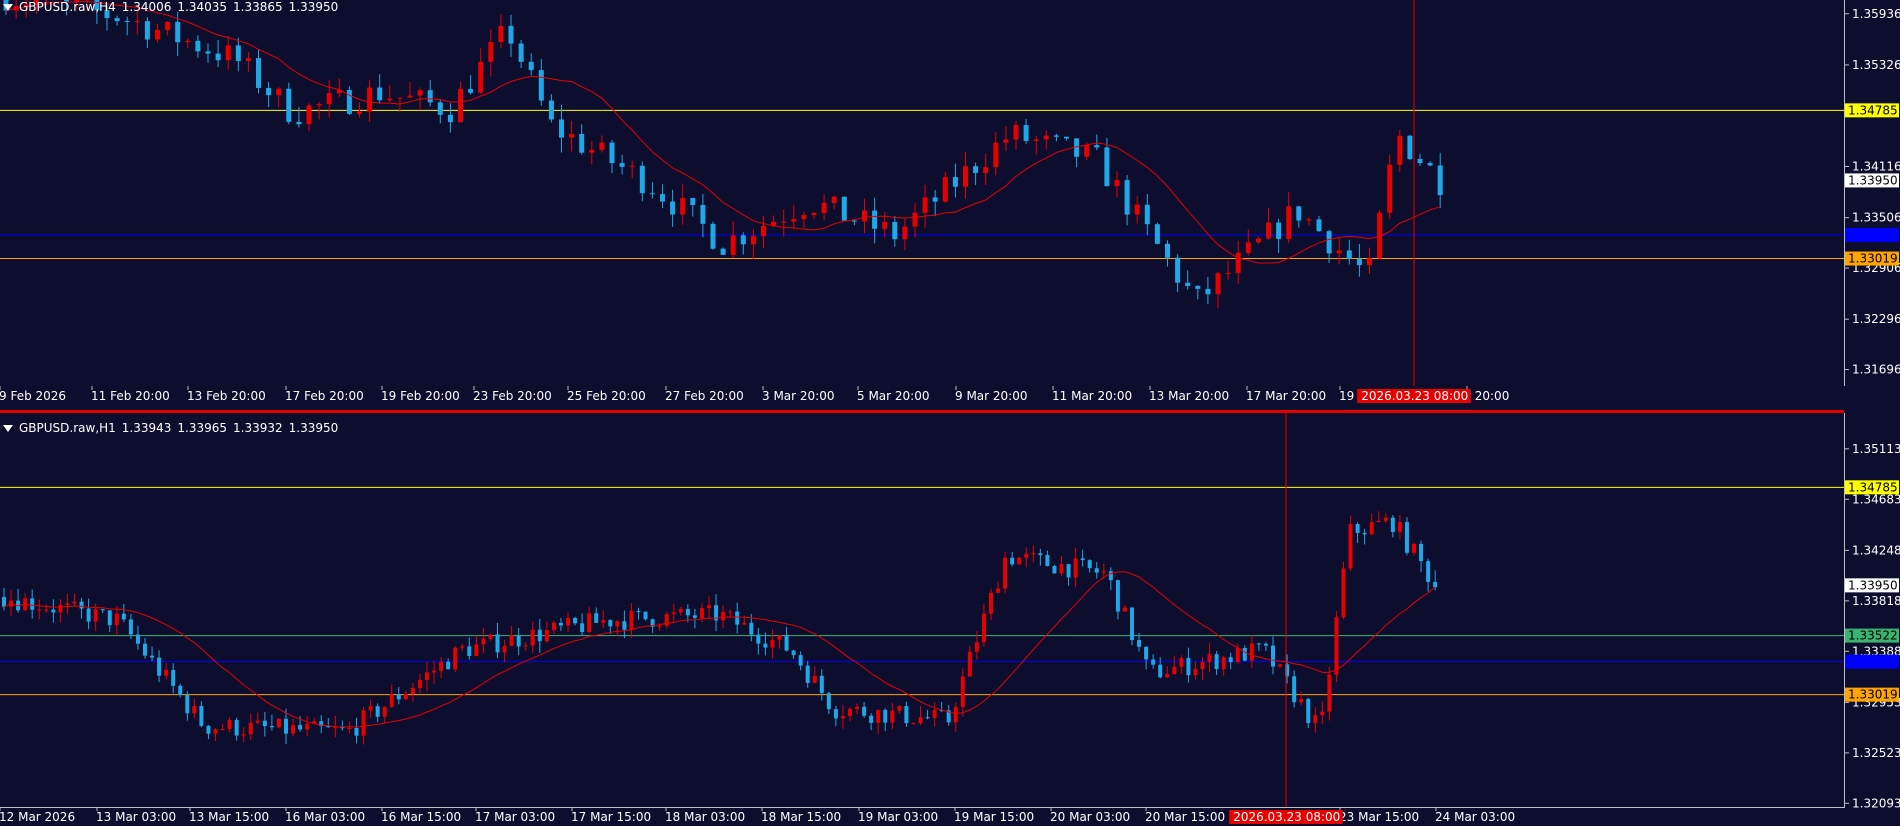 The height and width of the screenshot is (826, 1900). I want to click on x-tick-label: 18 Mar 03:00, so click(705, 817).